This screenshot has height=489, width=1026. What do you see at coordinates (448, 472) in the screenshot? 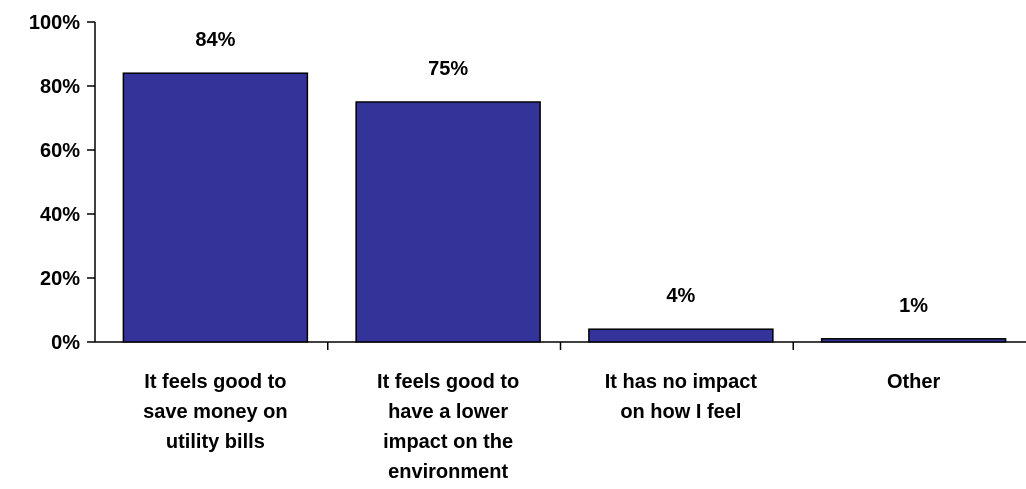
I see `category-label-line: environment` at bounding box center [448, 472].